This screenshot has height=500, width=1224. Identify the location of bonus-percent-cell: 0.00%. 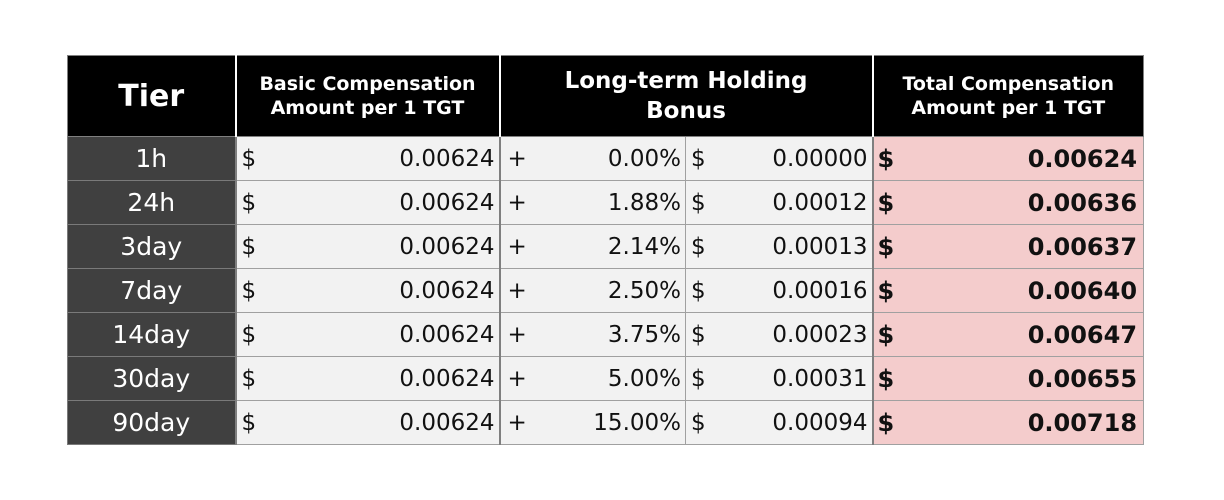
(606, 158).